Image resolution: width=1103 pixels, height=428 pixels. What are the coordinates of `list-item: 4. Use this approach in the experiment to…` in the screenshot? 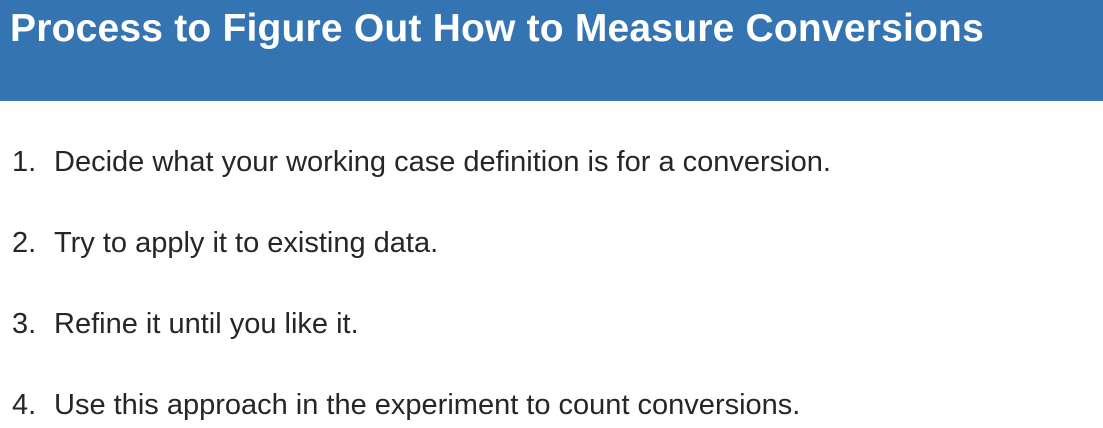 It's located at (406, 405).